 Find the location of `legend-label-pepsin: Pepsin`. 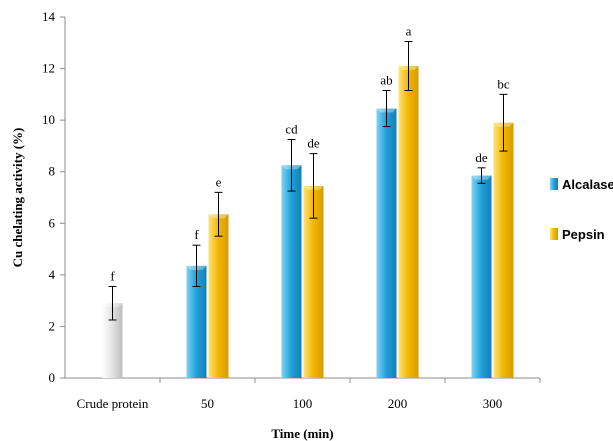

legend-label-pepsin: Pepsin is located at coordinates (583, 234).